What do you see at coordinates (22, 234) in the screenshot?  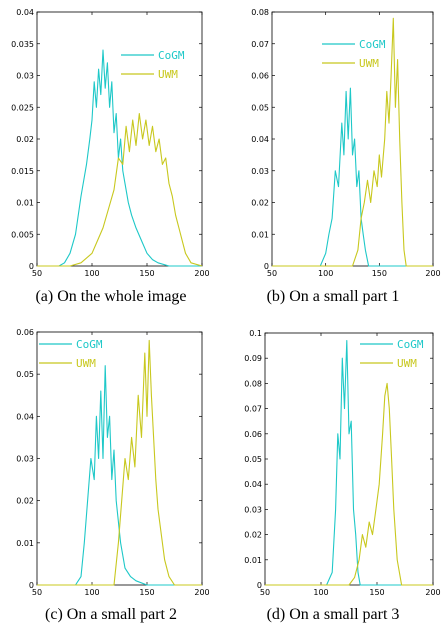 I see `y-tick-label: 0.005` at bounding box center [22, 234].